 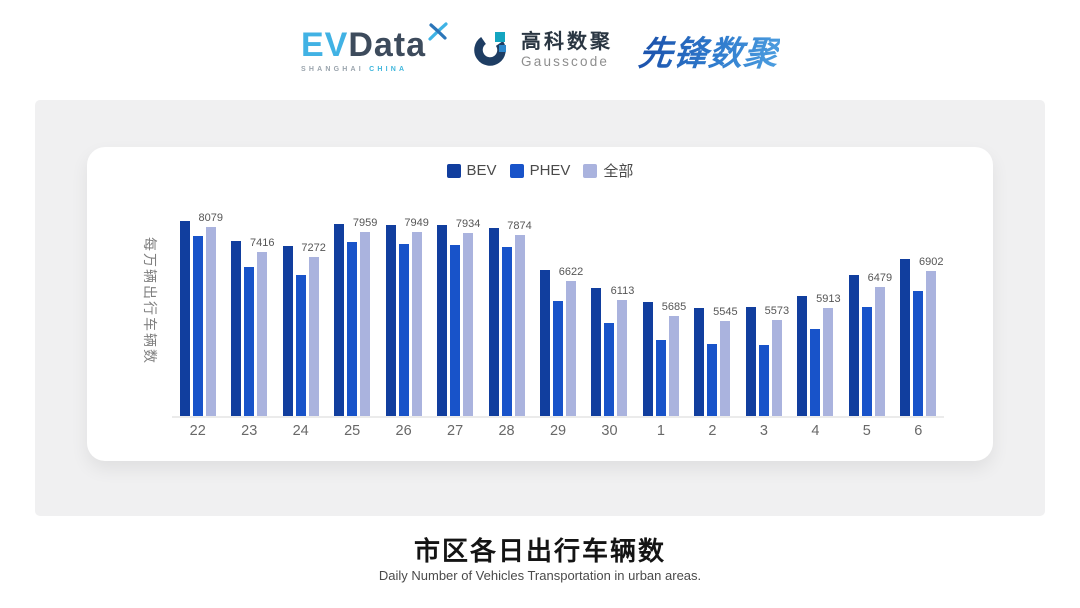 I want to click on bar-全部-4: 5913, so click(x=828, y=354).